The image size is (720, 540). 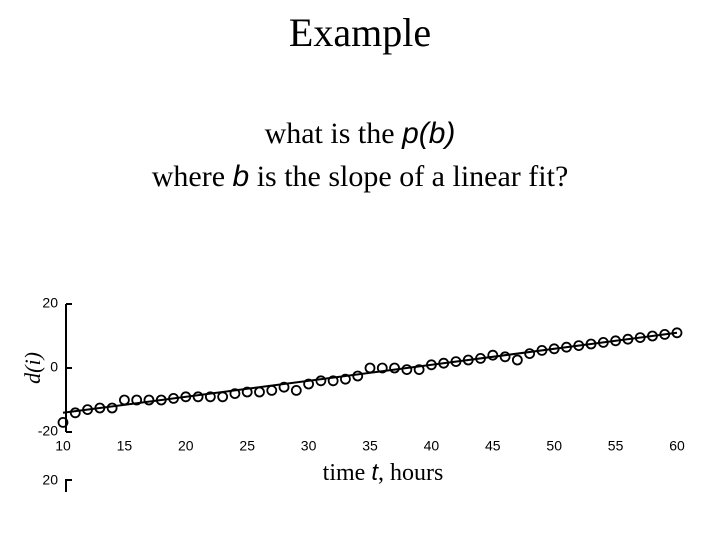 What do you see at coordinates (360, 32) in the screenshot?
I see `slide-title: Example` at bounding box center [360, 32].